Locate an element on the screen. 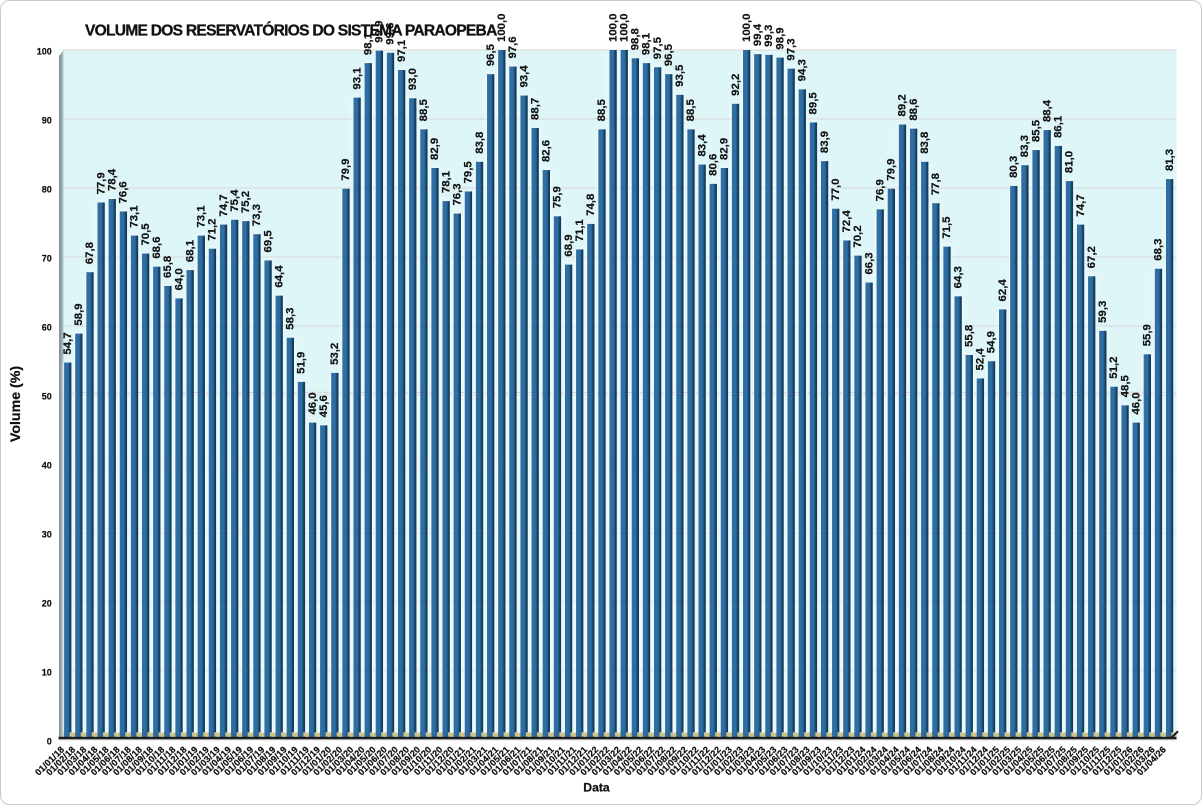 This screenshot has width=1202, height=805. svg-text: 73,3 is located at coordinates (257, 215).